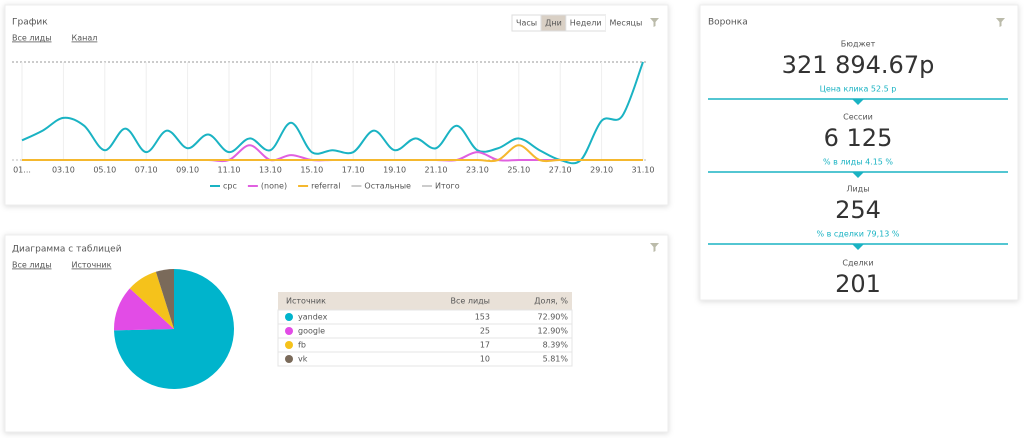 This screenshot has height=438, width=1024. I want to click on legend-label: cpc, so click(230, 186).